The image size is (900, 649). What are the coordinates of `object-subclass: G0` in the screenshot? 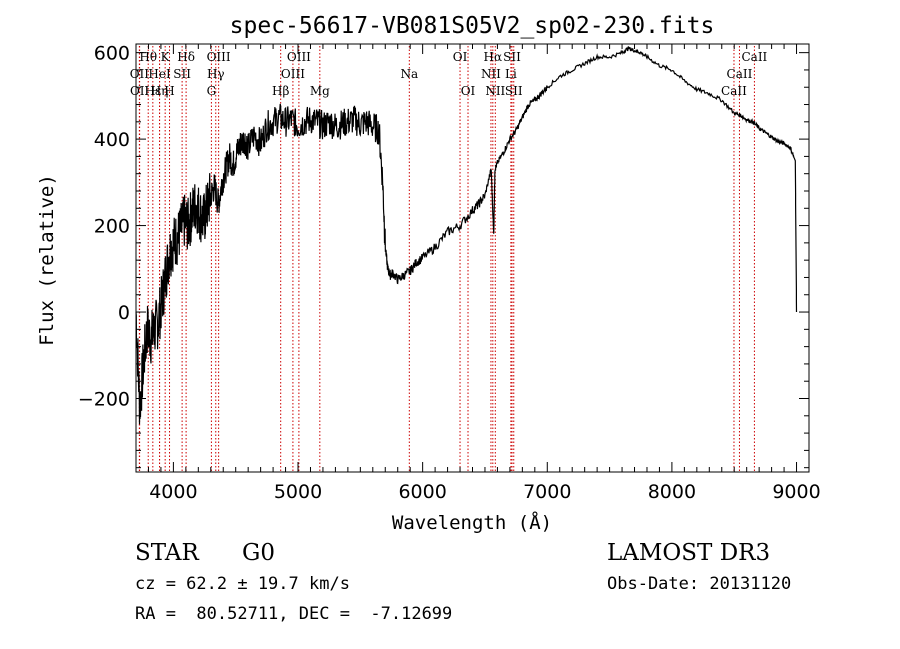 It's located at (259, 553).